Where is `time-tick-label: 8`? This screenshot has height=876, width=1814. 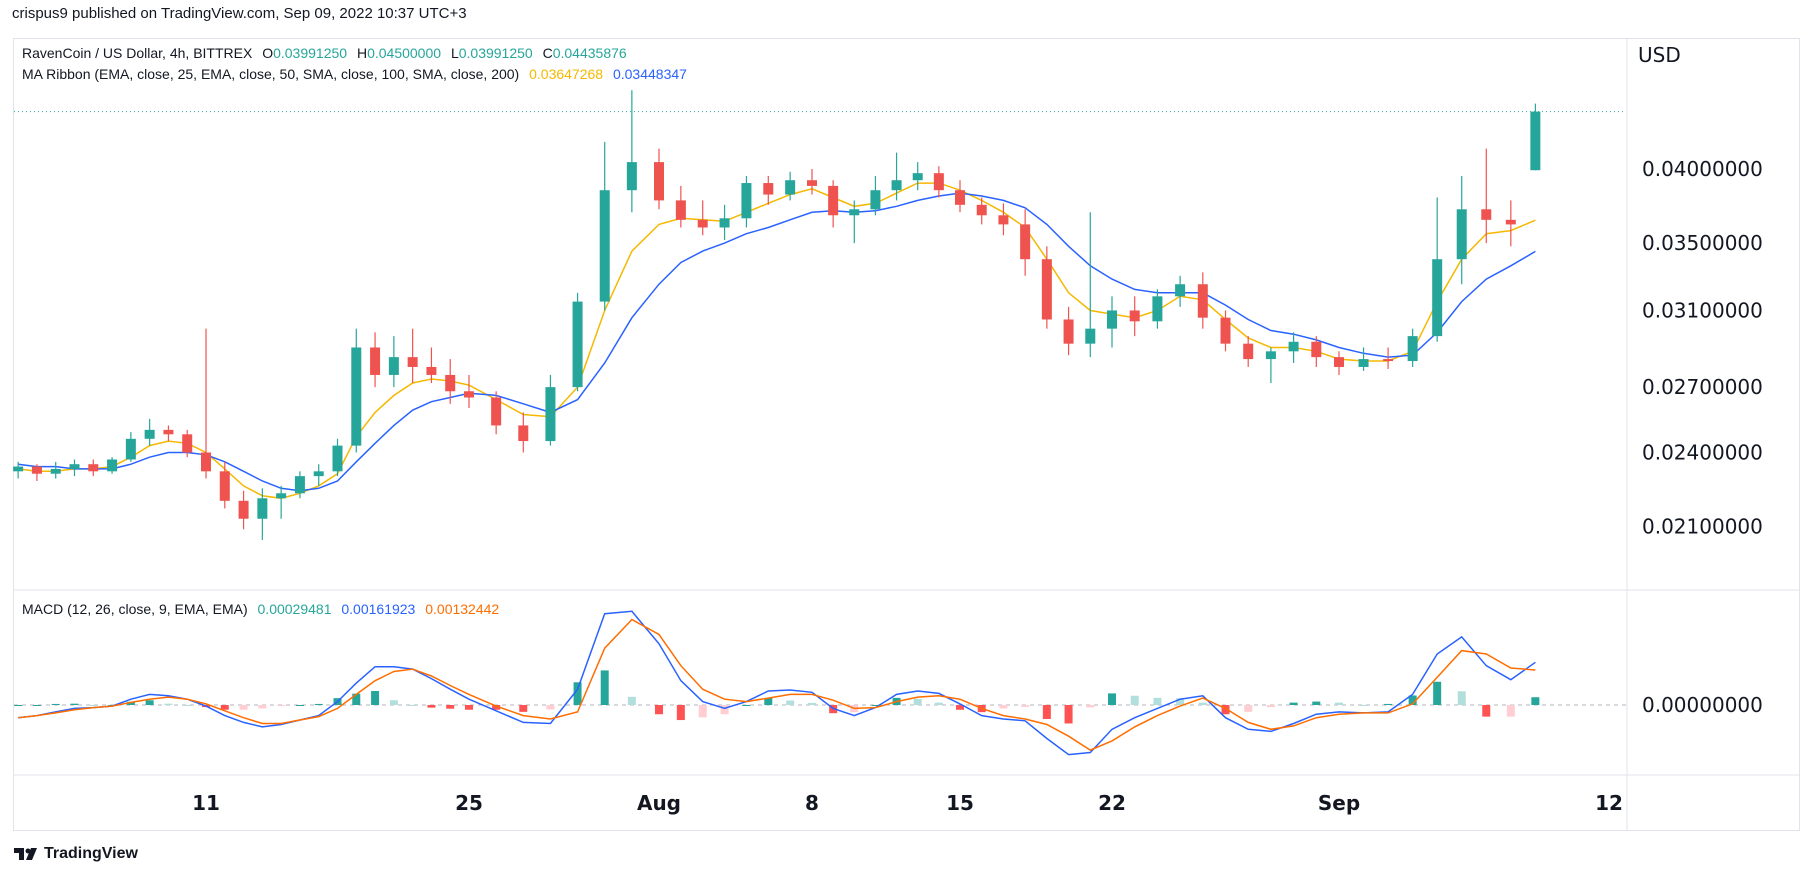
time-tick-label: 8 is located at coordinates (812, 803).